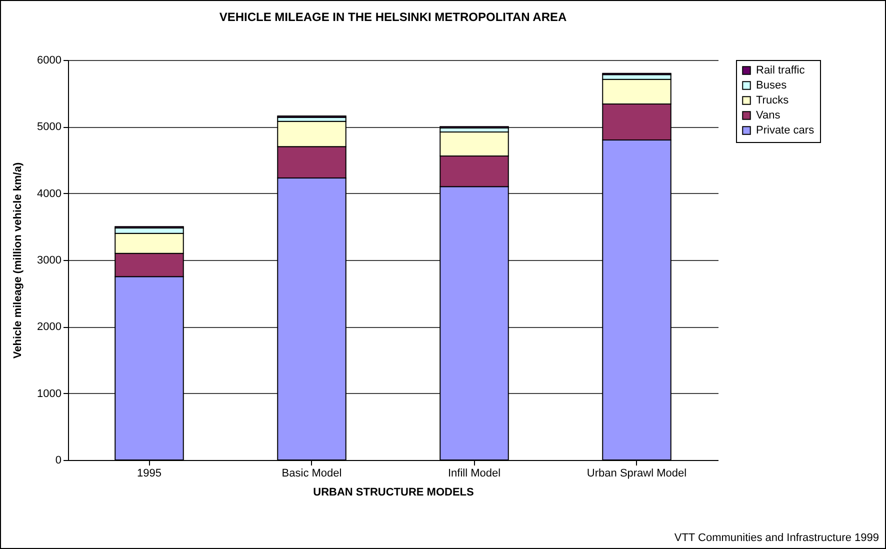  Describe the element at coordinates (781, 70) in the screenshot. I see `legend-label: Rail traffic` at that location.